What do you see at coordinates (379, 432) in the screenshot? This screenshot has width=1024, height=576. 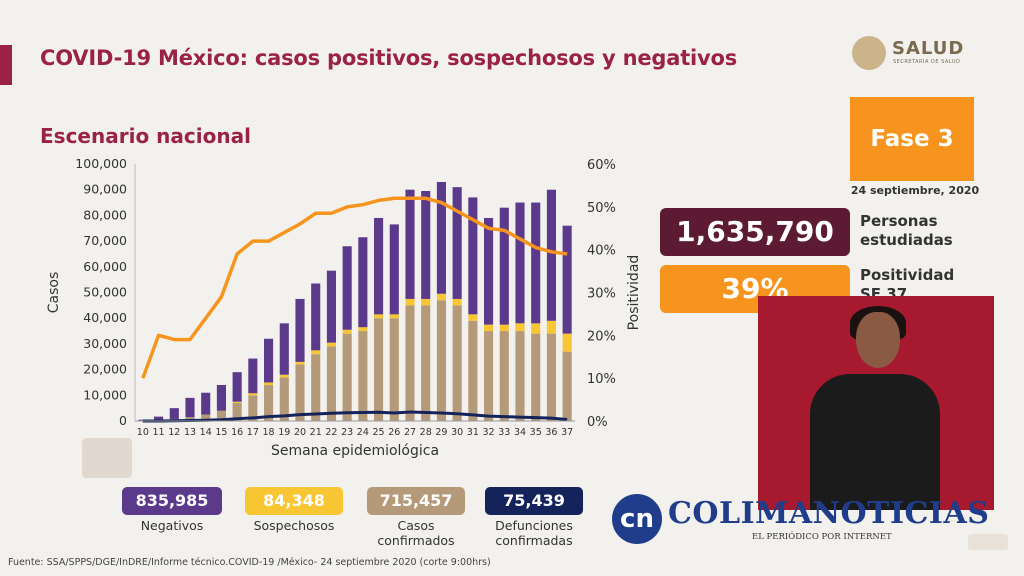 I see `x-tick-label: 25` at bounding box center [379, 432].